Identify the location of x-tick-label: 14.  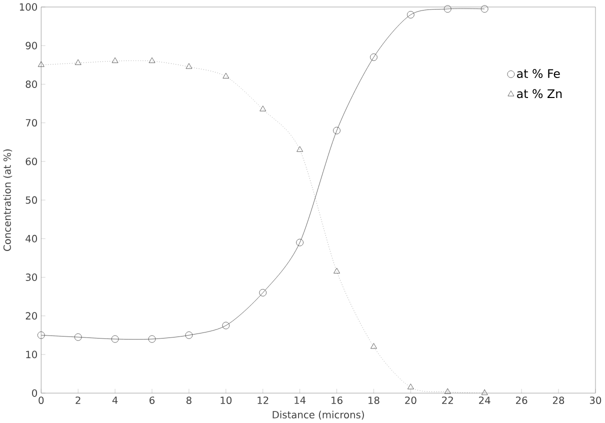
(300, 400).